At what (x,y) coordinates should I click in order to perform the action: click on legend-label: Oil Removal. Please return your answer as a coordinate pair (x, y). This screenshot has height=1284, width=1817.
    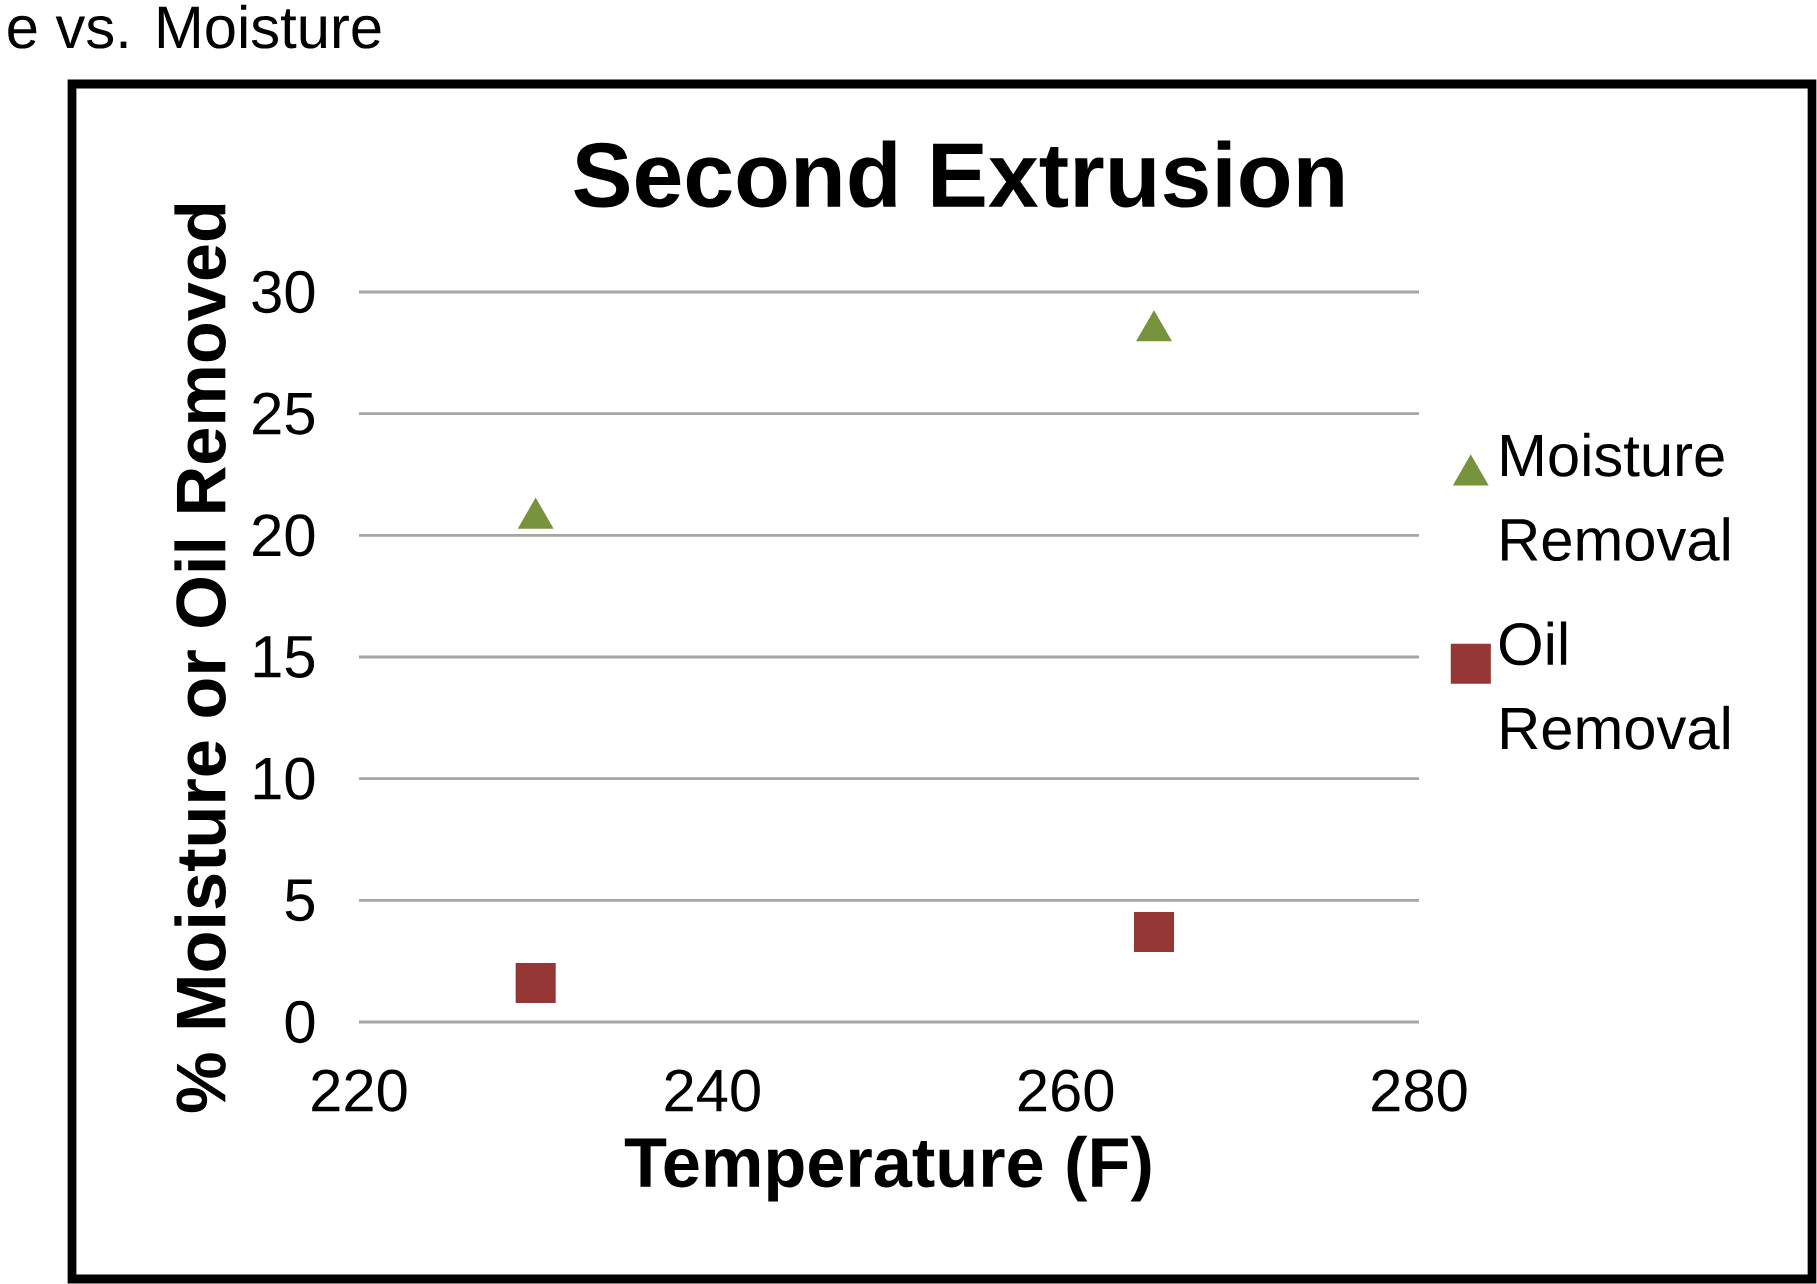
    Looking at the image, I should click on (1614, 685).